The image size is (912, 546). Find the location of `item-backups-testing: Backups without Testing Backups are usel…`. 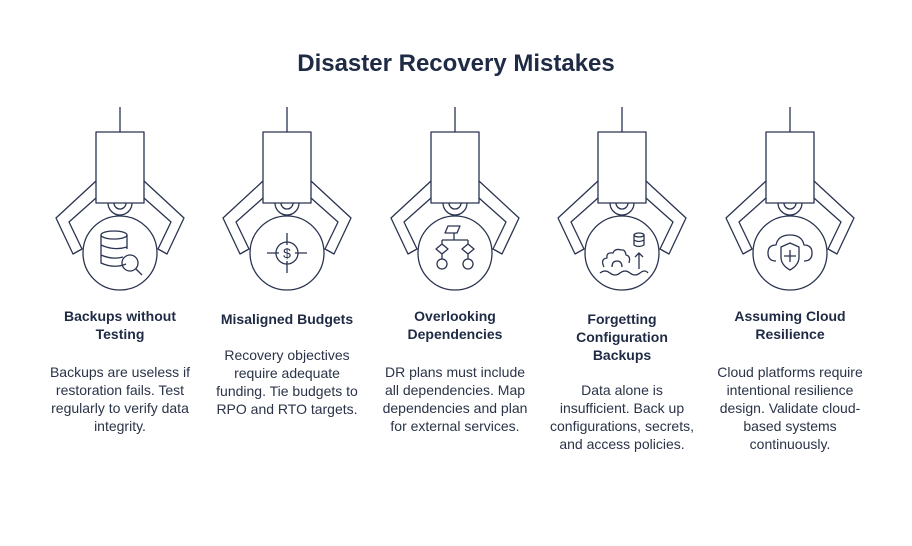

item-backups-testing: Backups without Testing Backups are usel… is located at coordinates (120, 371).